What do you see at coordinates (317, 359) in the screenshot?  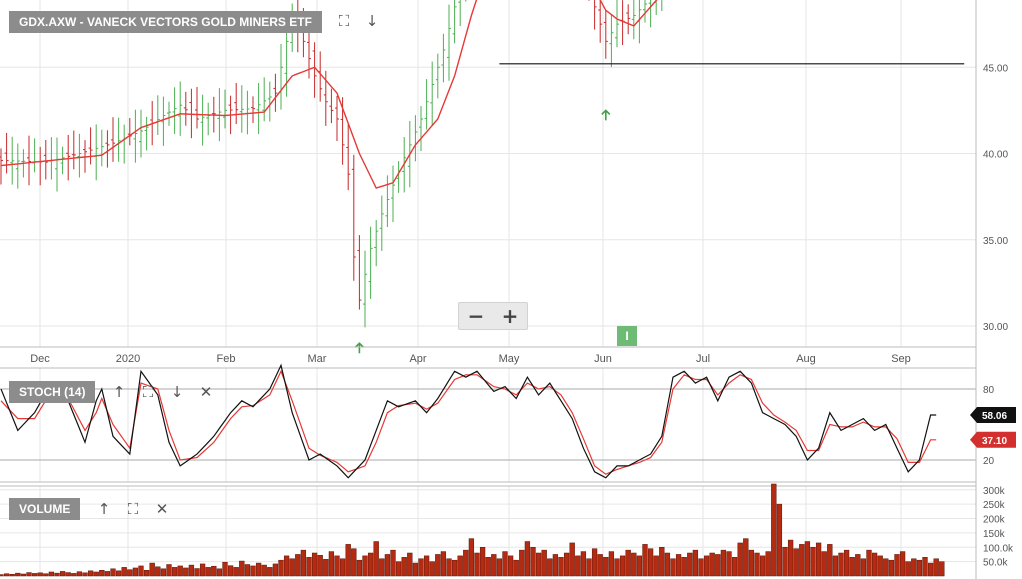 I see `x-tick-label: Mar` at bounding box center [317, 359].